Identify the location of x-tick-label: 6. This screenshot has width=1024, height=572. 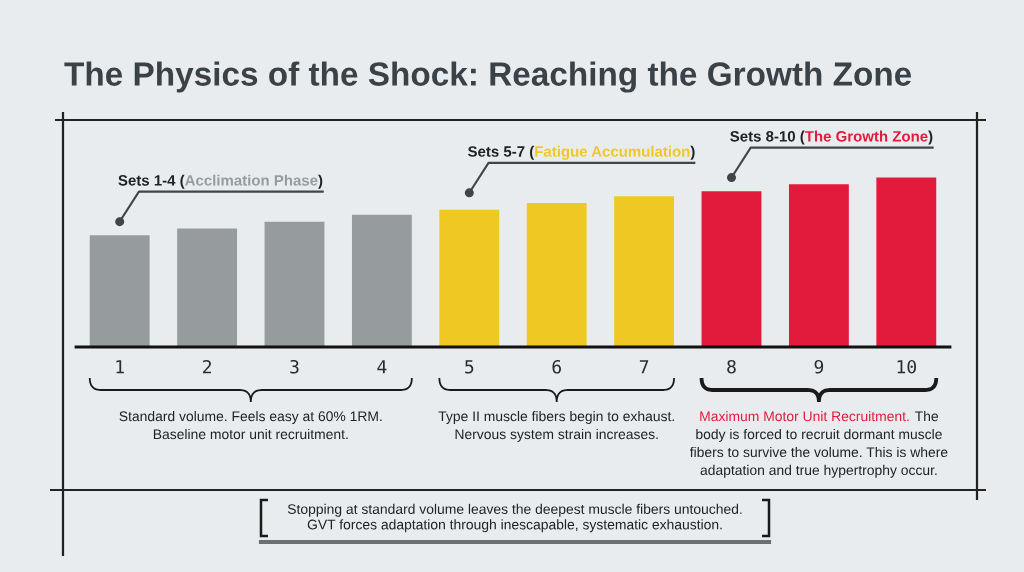
(556, 366).